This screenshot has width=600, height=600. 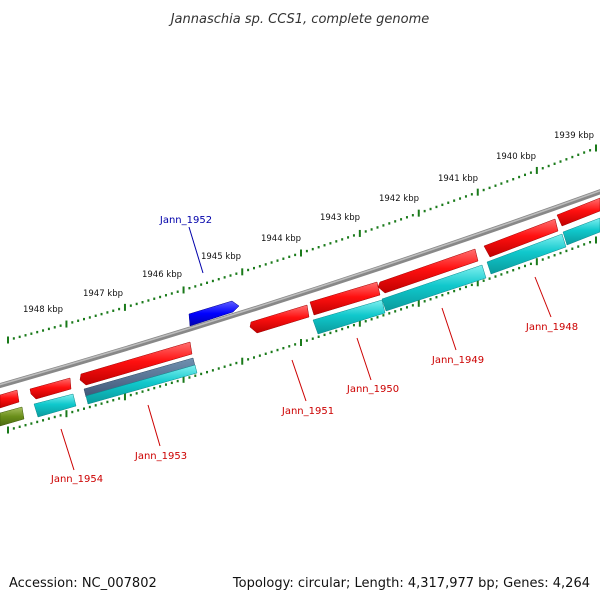 What do you see at coordinates (551, 327) in the screenshot?
I see `gene-label-jann-1948: Jann_1948` at bounding box center [551, 327].